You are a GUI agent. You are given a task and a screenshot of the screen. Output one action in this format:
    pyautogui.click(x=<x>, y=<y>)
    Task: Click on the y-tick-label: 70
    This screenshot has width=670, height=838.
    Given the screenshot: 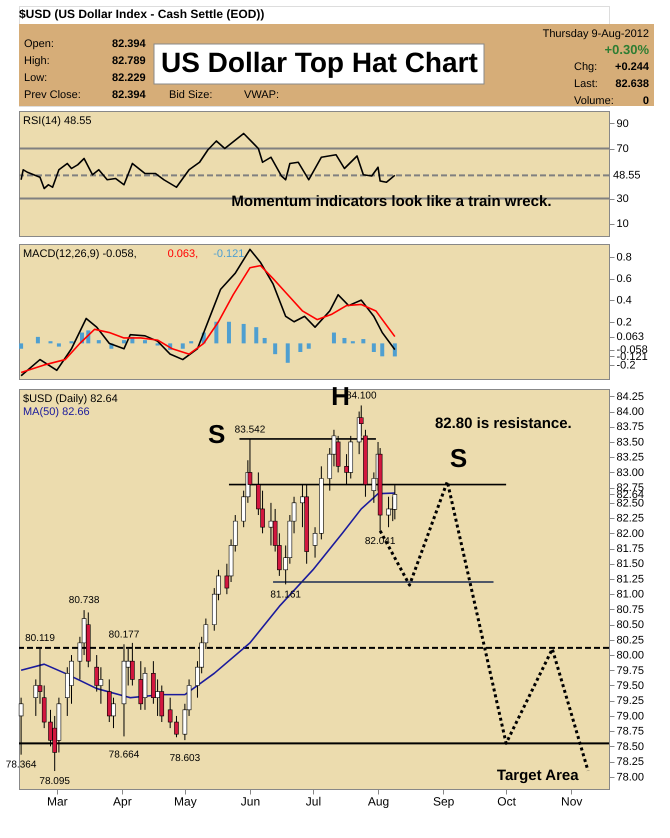 What is the action you would take?
    pyautogui.click(x=622, y=149)
    